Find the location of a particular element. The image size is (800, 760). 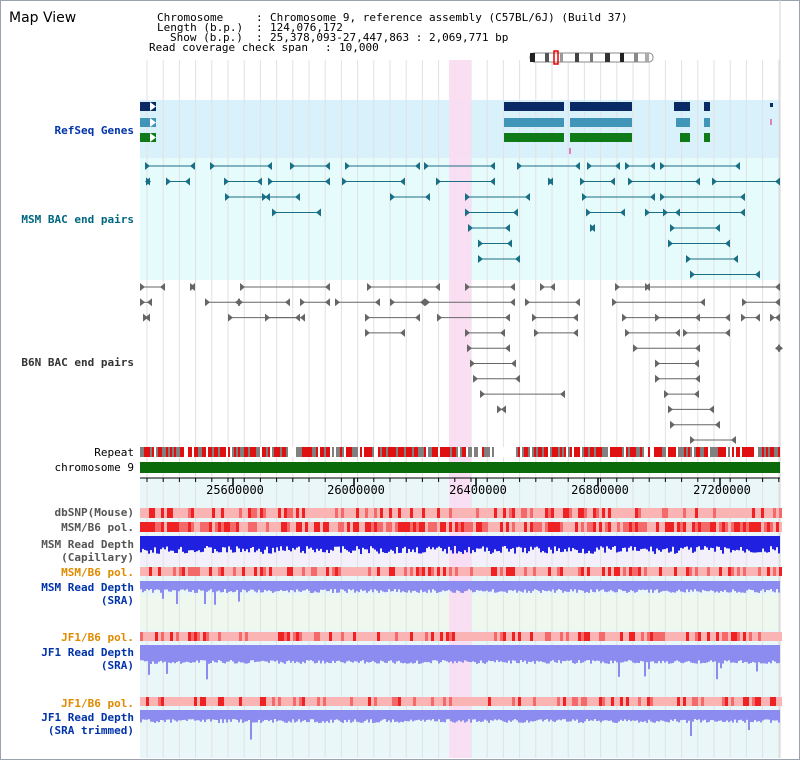

track-label-msm-bac: MSM BAC end pairs is located at coordinates (77, 219).